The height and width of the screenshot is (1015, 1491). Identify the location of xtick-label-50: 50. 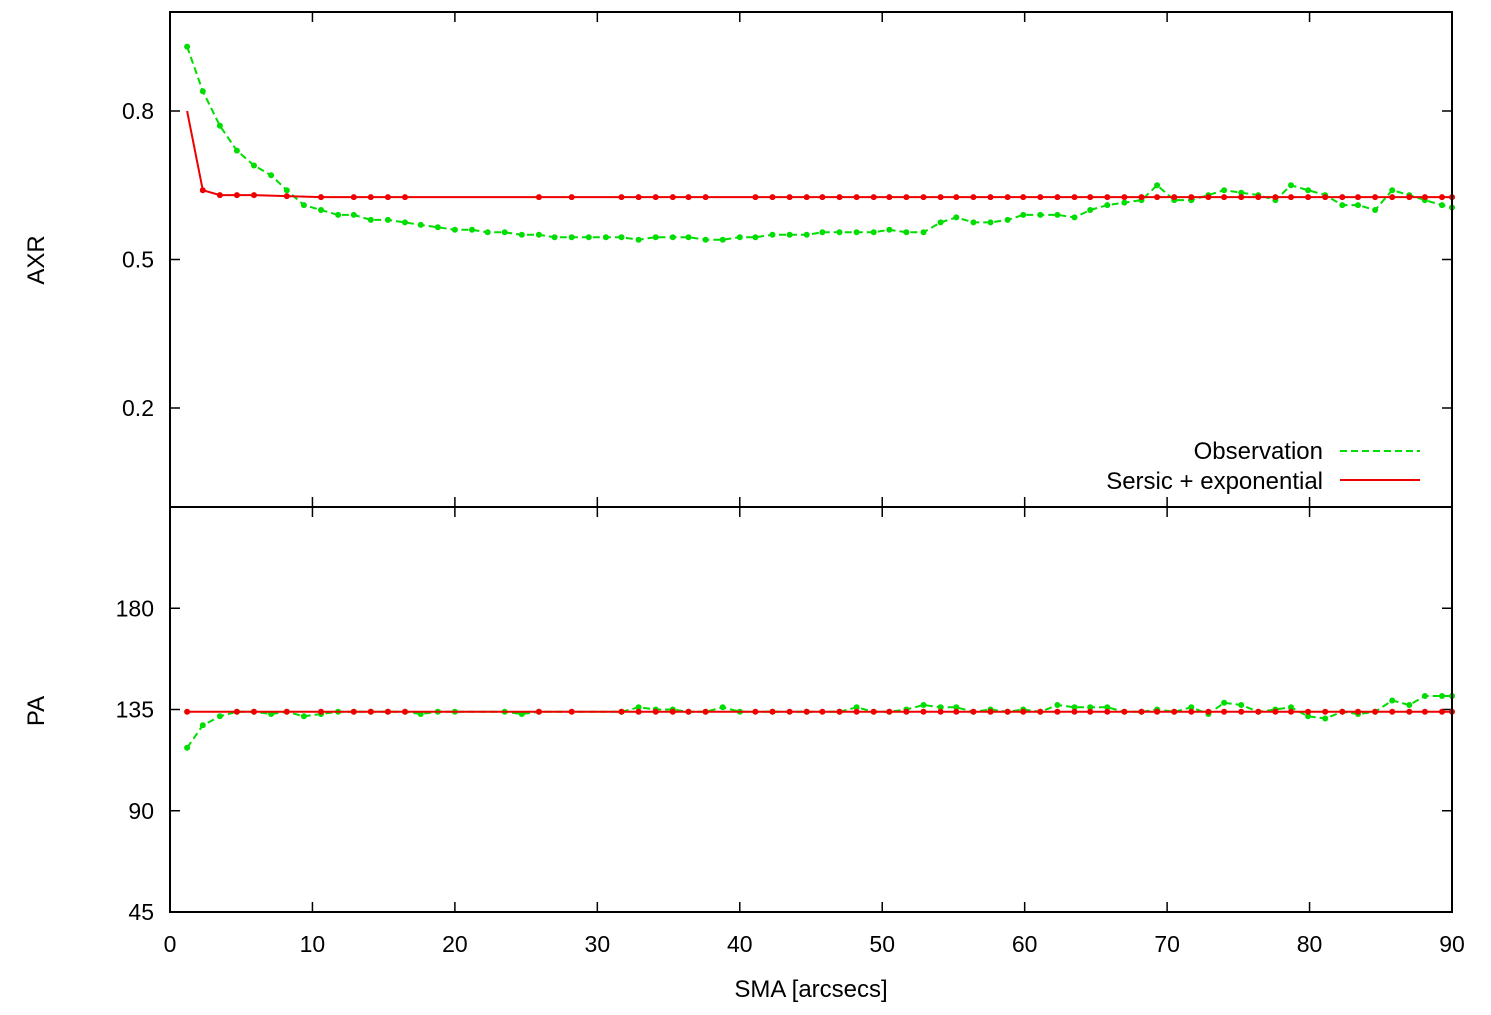
(882, 944).